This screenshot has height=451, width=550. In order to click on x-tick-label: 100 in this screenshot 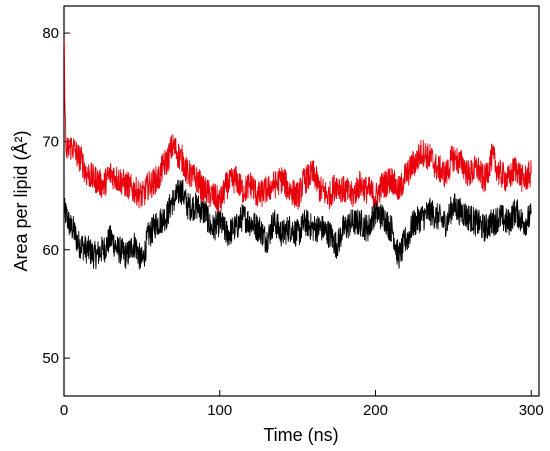, I will do `click(219, 410)`.